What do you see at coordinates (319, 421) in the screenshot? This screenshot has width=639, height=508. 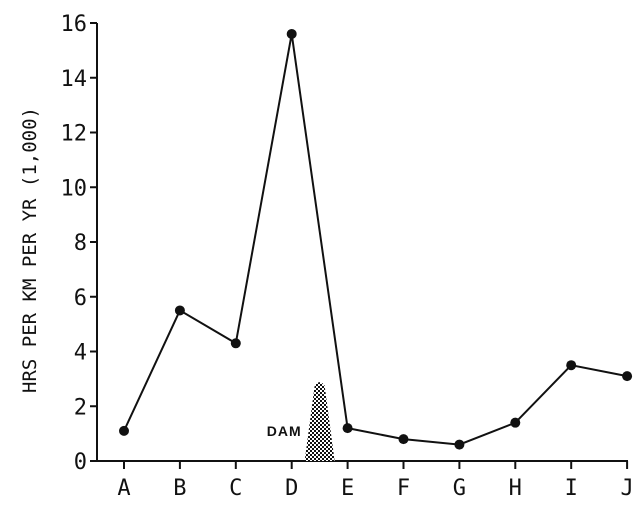 I see `dam-shape` at bounding box center [319, 421].